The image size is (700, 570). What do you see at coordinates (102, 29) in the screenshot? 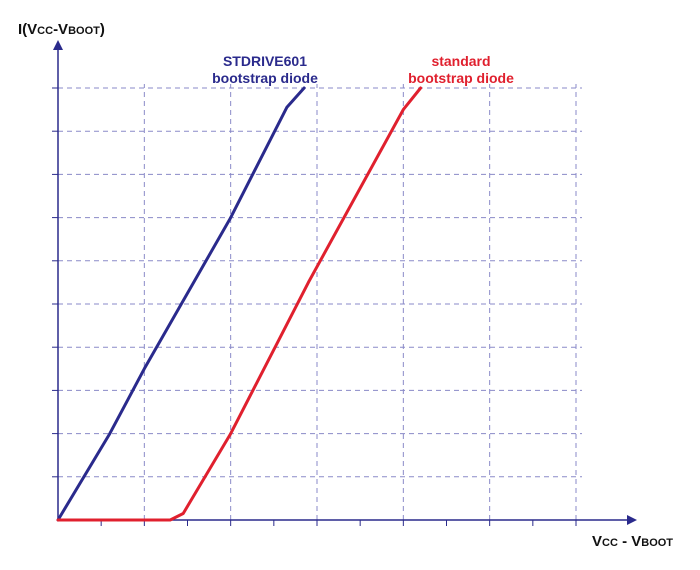
I see `y-axis-title-part: )` at bounding box center [102, 29].